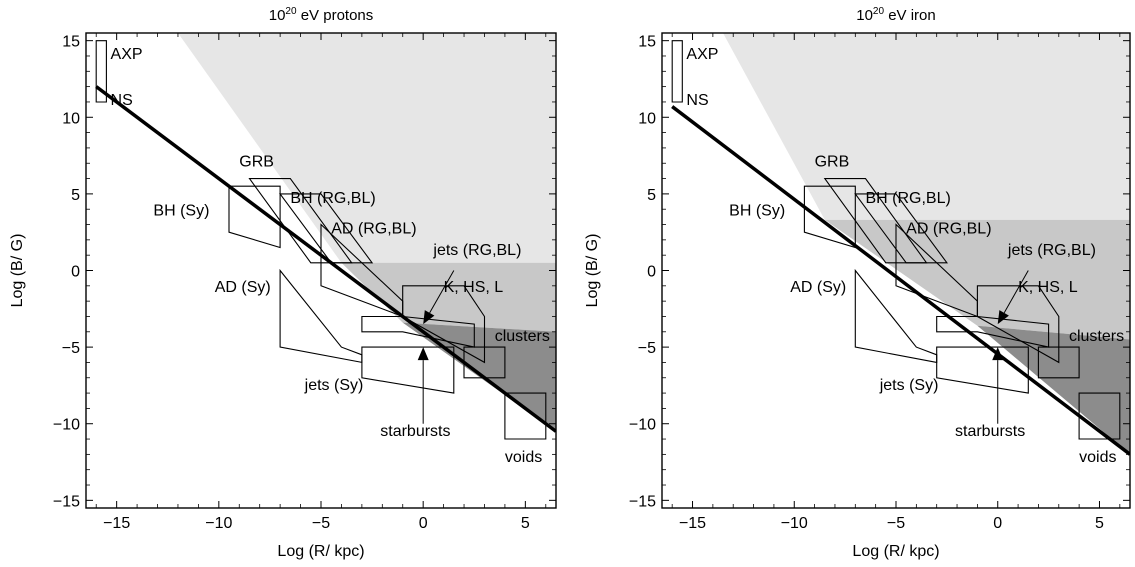 This screenshot has height=567, width=1135. What do you see at coordinates (335, 15) in the screenshot?
I see `title-rest: eV protons` at bounding box center [335, 15].